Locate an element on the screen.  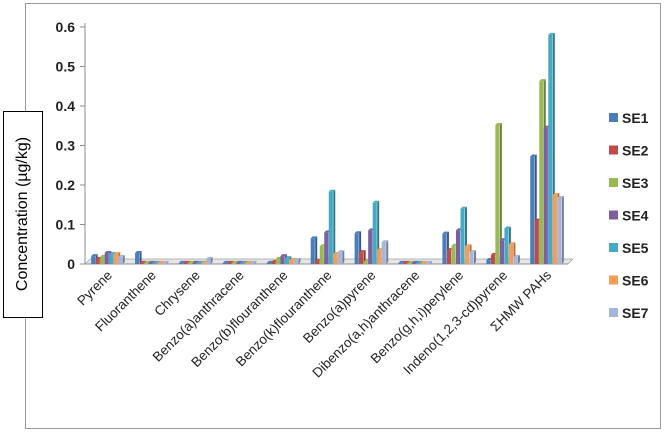
legend-label-se4: SE4 is located at coordinates (635, 216).